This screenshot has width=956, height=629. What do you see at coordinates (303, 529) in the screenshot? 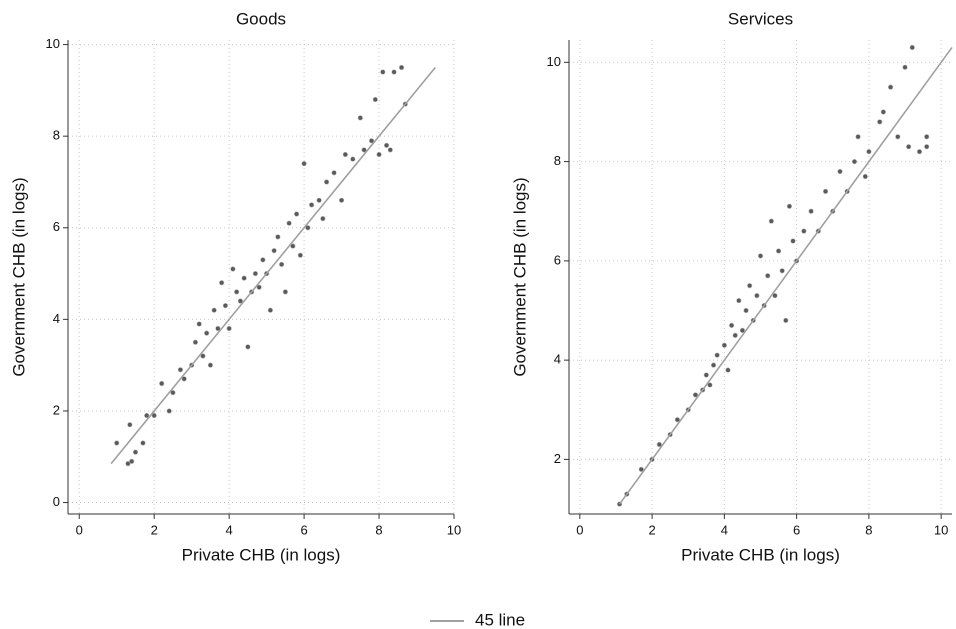
I see `x-tick-label: 6` at bounding box center [303, 529].